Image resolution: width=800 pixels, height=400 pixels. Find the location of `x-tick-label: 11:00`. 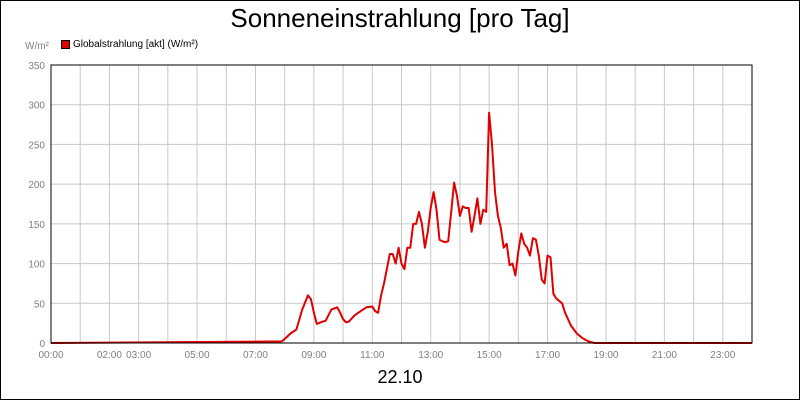

x-tick-label: 11:00 is located at coordinates (372, 355).